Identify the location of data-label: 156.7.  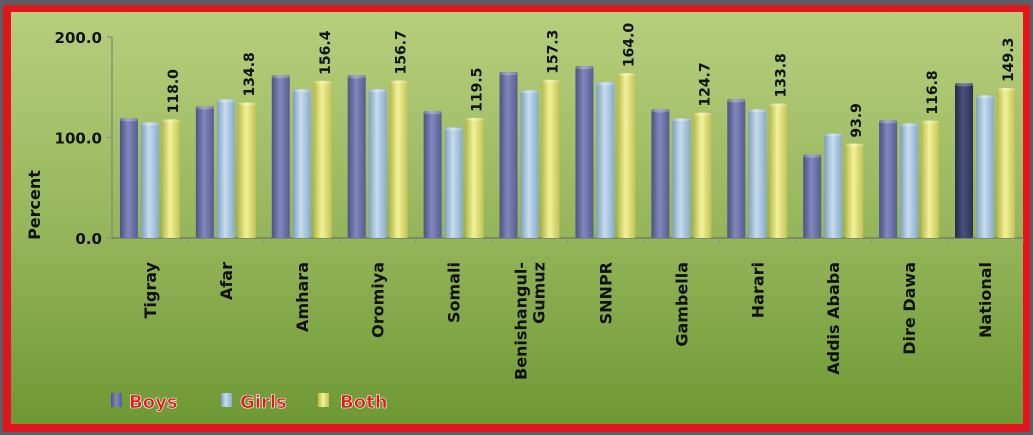
(402, 52).